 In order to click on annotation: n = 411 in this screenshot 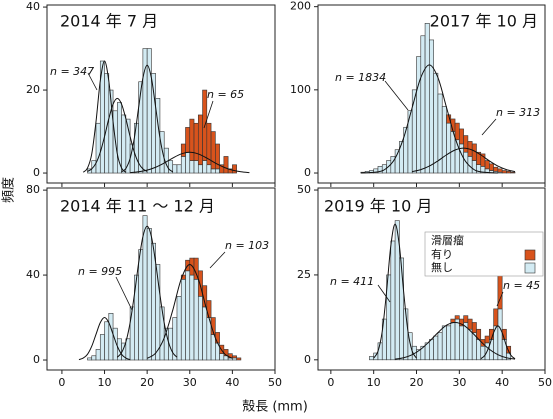, I will do `click(352, 281)`.